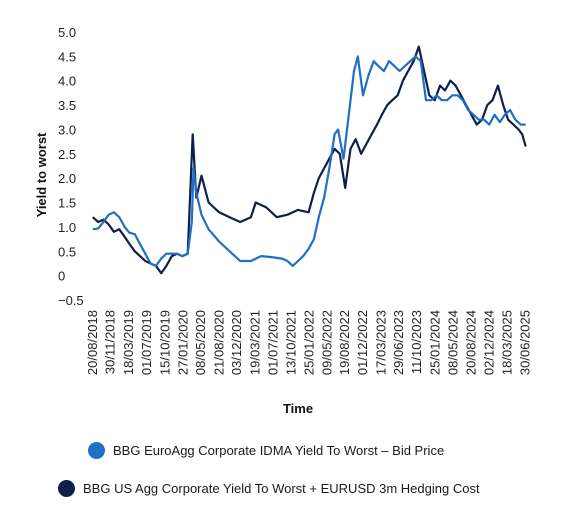  What do you see at coordinates (326, 342) in the screenshot?
I see `x-tick-label: 09/05/2022` at bounding box center [326, 342].